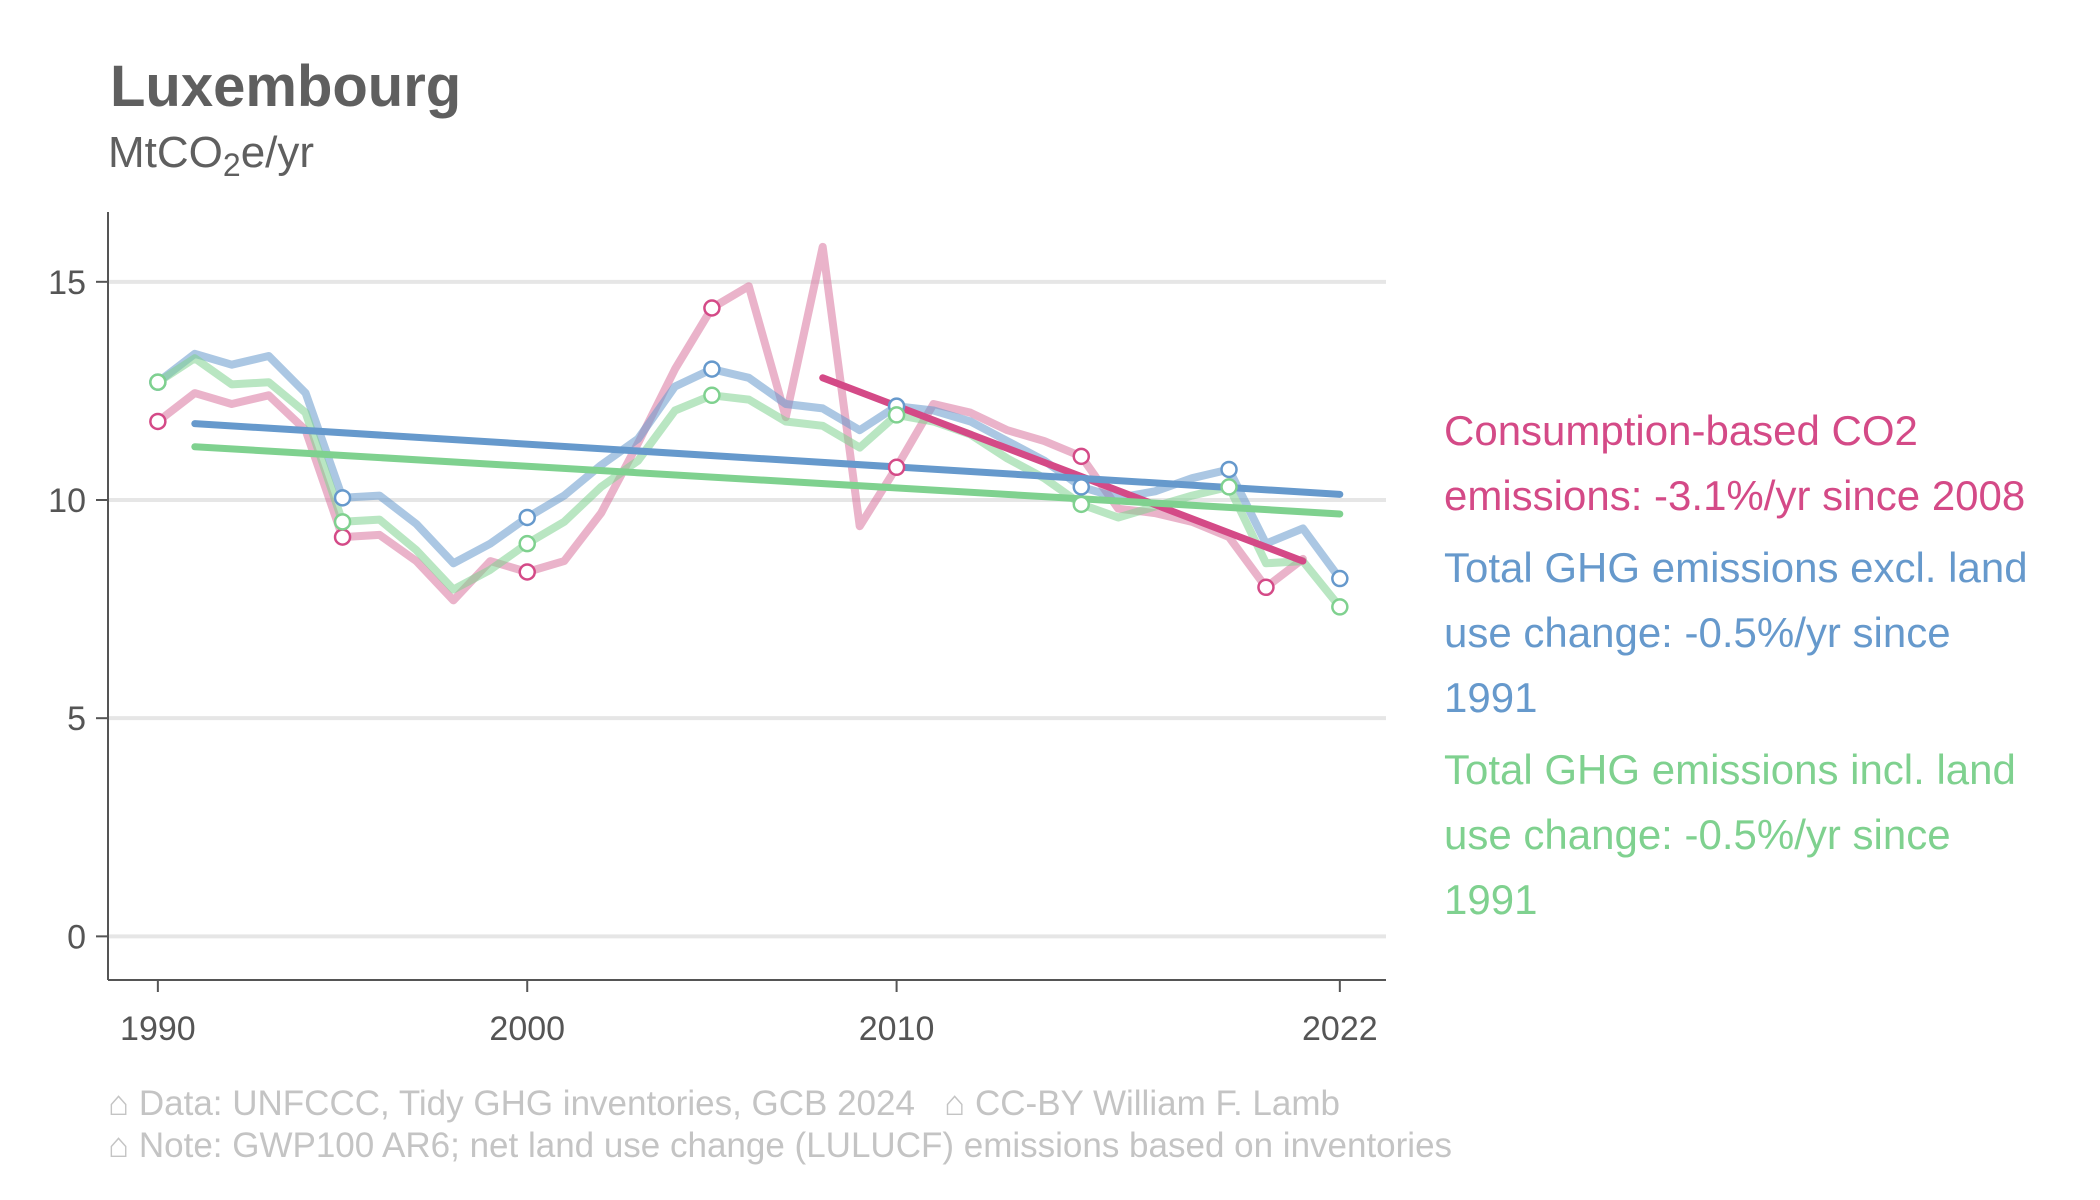 This screenshot has height=1200, width=2100. Describe the element at coordinates (1229, 469) in the screenshot. I see `point-excl-2019` at that location.